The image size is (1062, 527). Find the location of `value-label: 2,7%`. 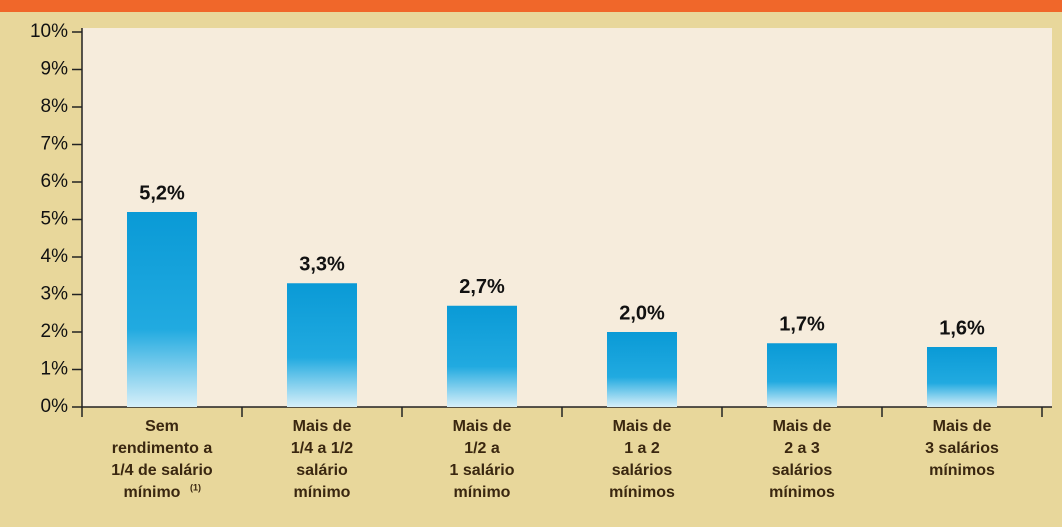

value-label: 2,7% is located at coordinates (482, 287).